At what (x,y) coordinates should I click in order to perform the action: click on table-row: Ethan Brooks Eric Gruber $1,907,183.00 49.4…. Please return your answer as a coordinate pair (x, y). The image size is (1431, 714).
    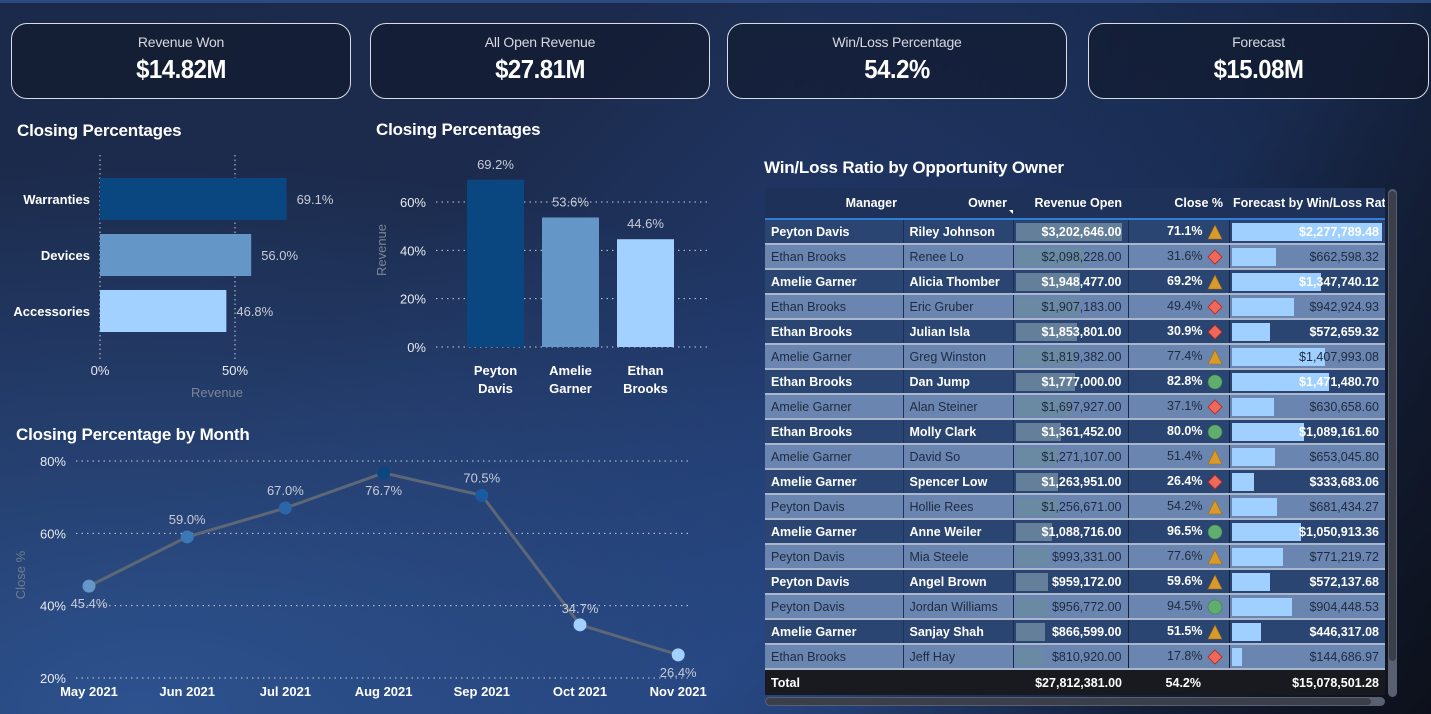
    Looking at the image, I should click on (1075, 307).